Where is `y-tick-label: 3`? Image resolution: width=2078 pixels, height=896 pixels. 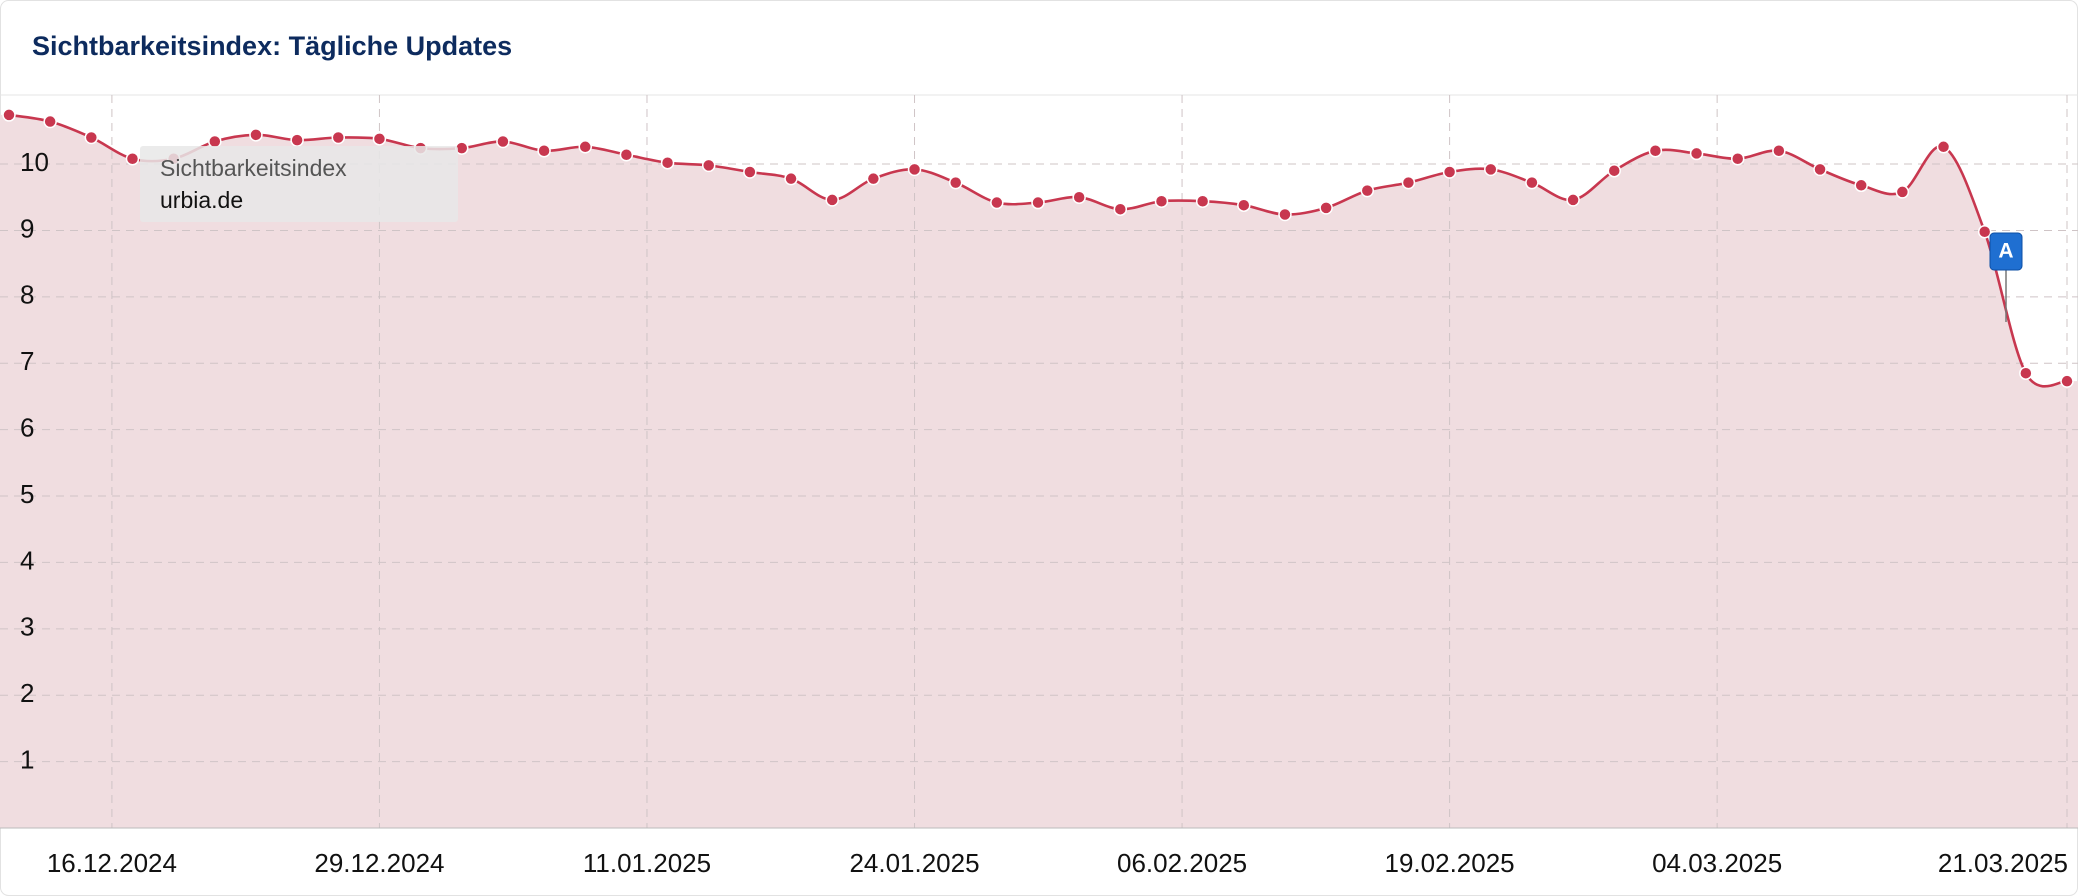
y-tick-label: 3 is located at coordinates (27, 627).